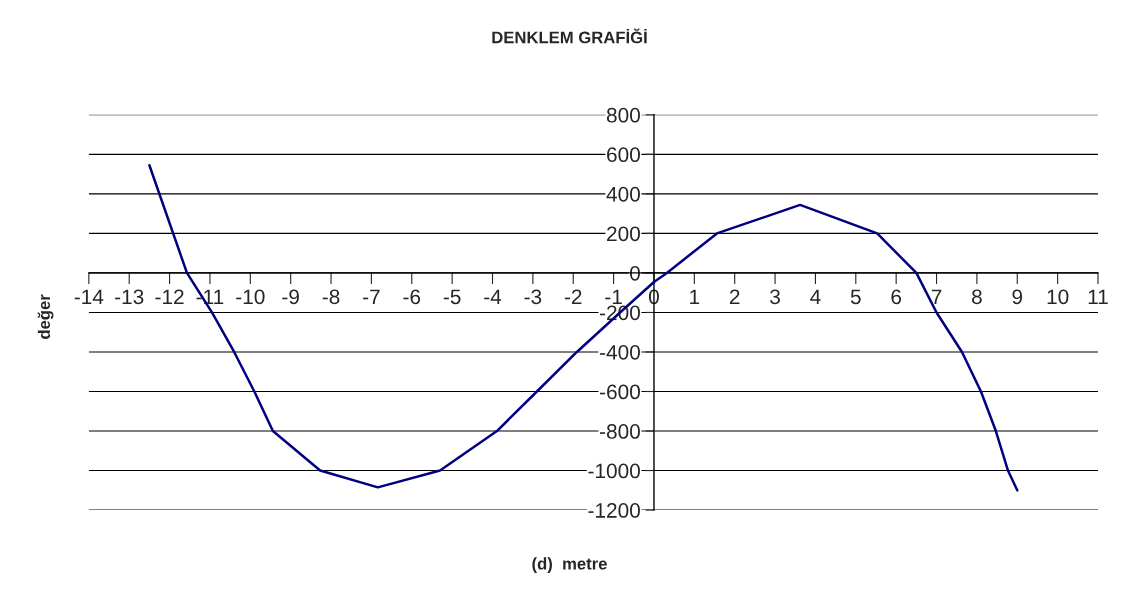  What do you see at coordinates (620, 352) in the screenshot?
I see `y-tick-label: -400` at bounding box center [620, 352].